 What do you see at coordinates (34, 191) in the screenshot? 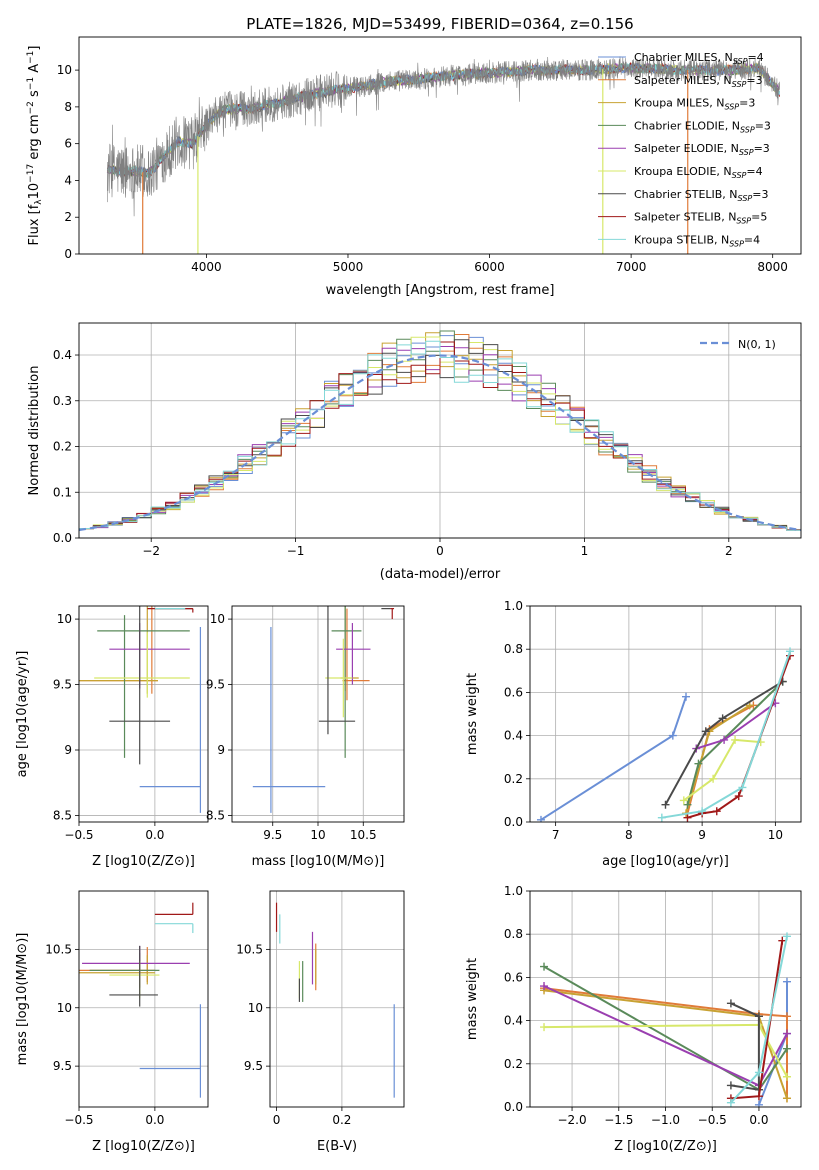
I see `y-axis-label-part: 10` at bounding box center [34, 191].